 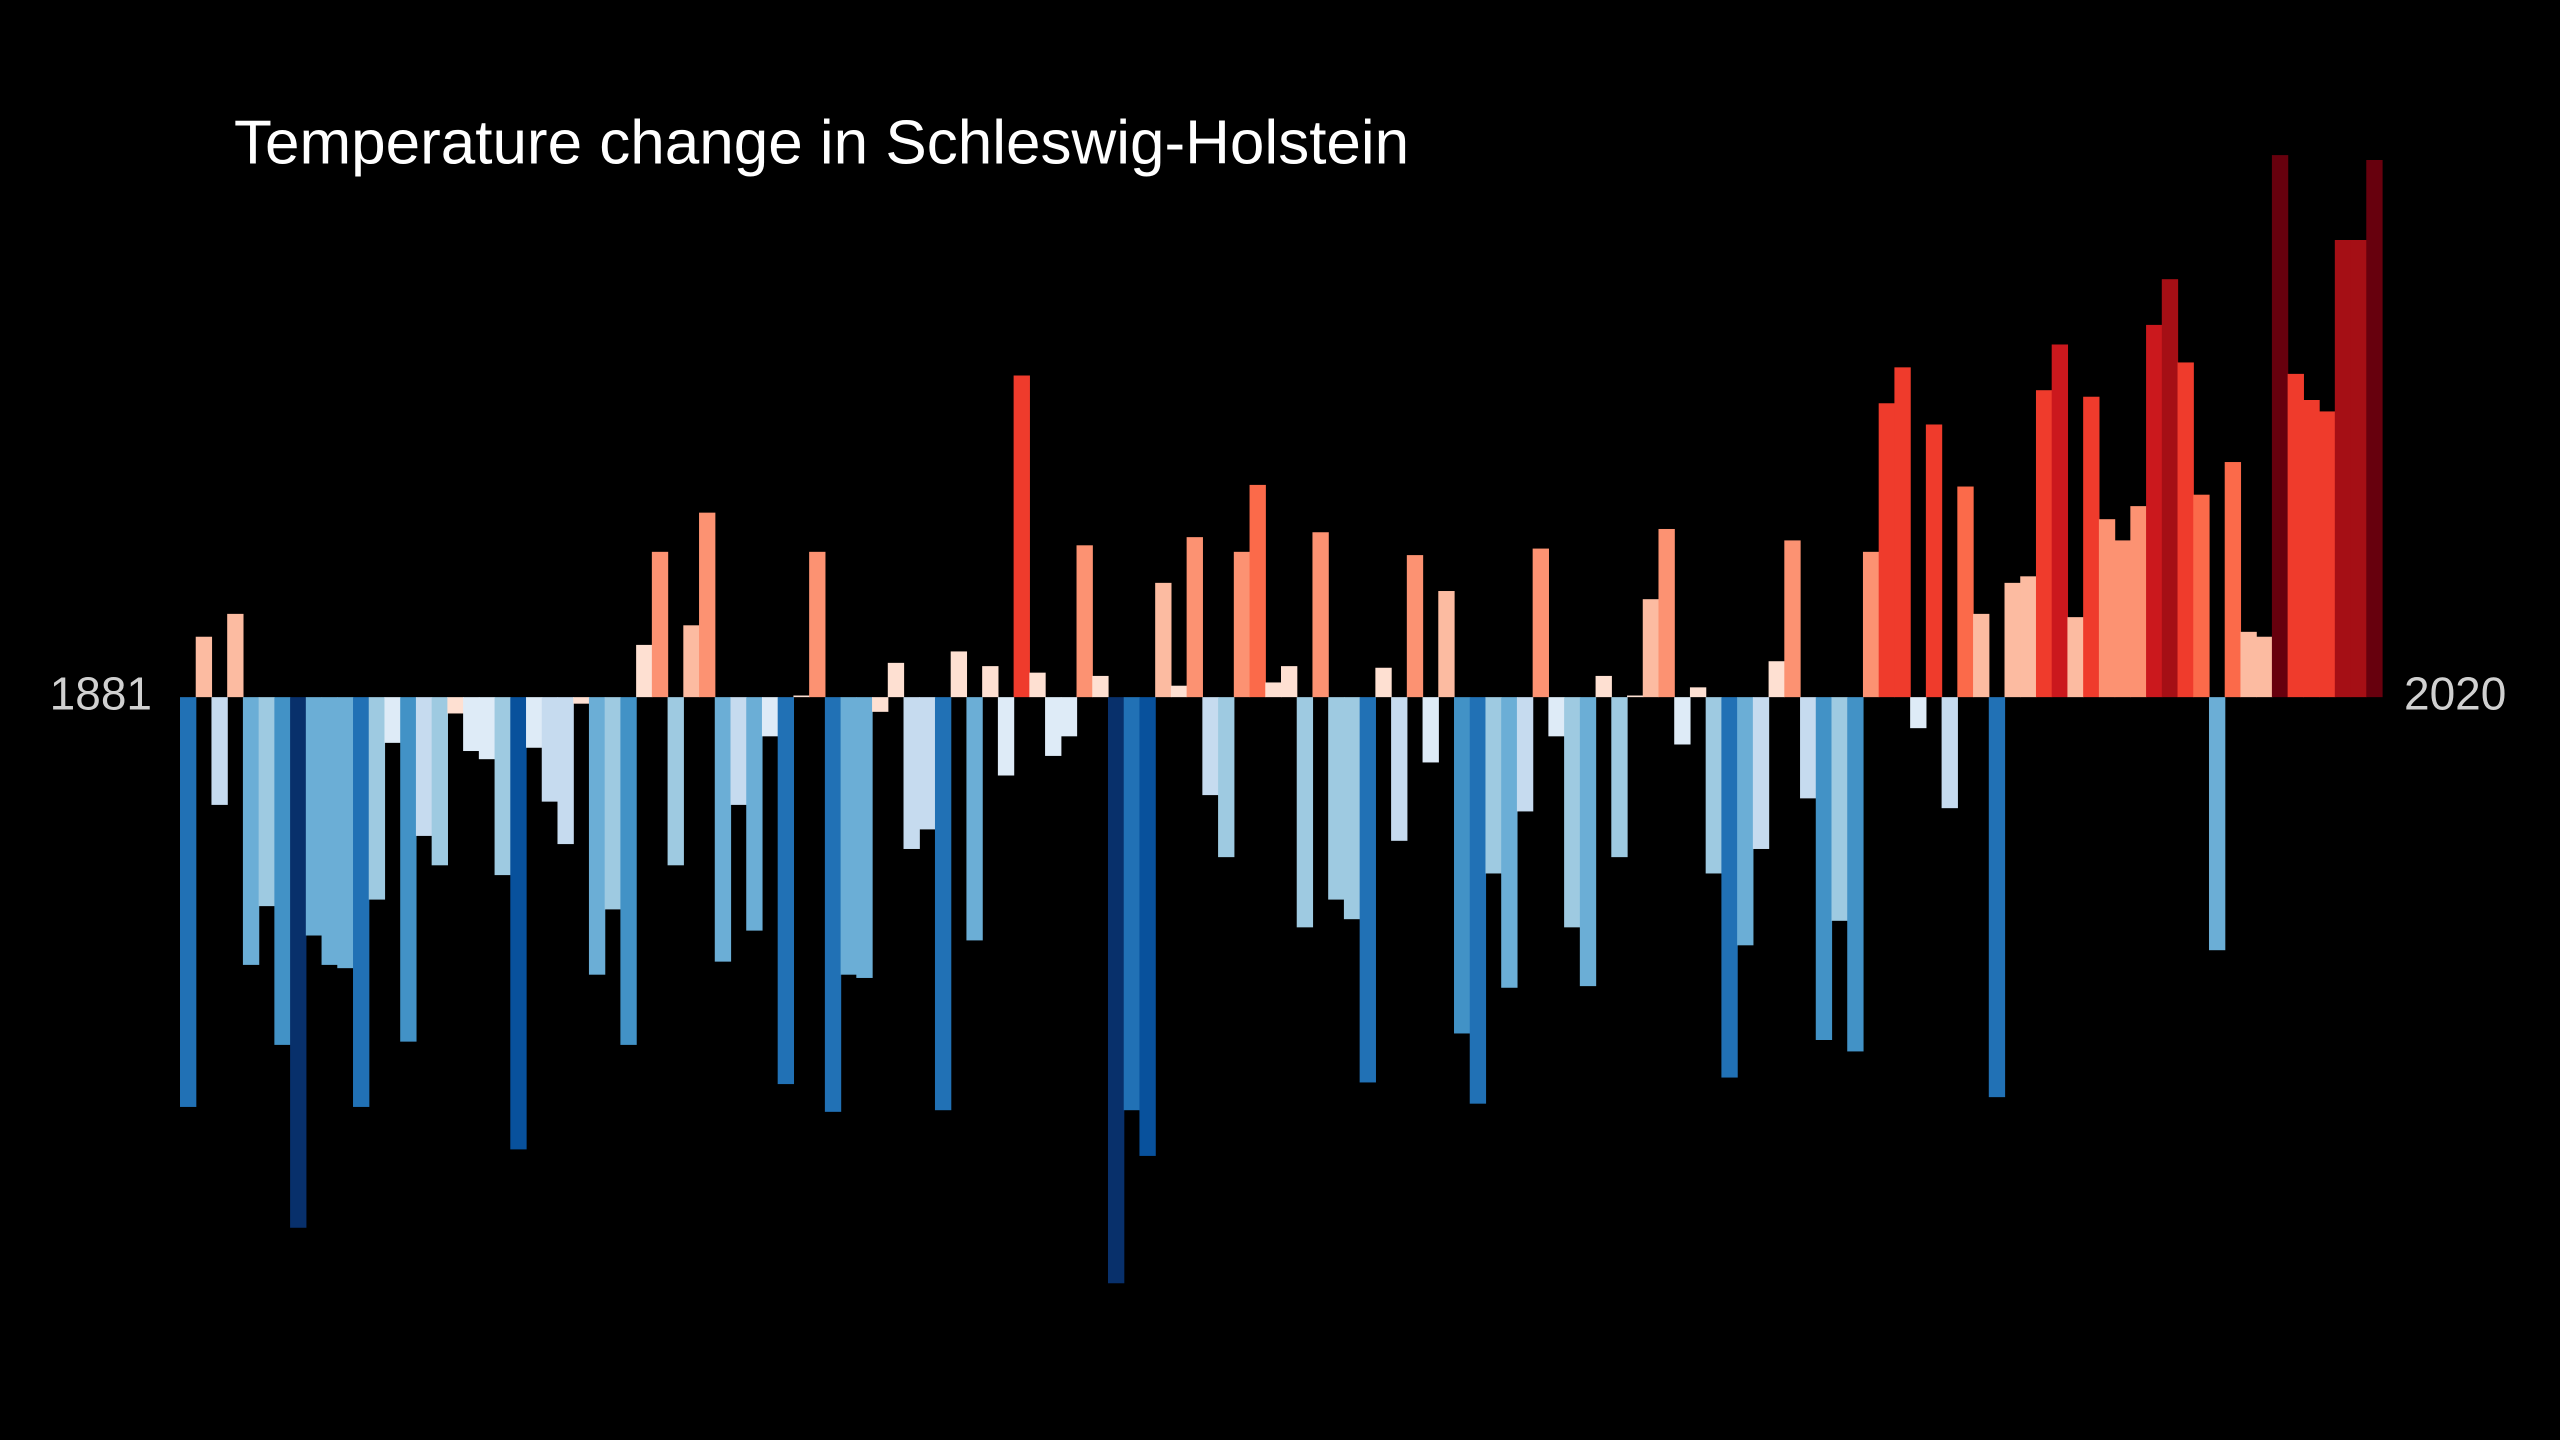 I want to click on x-tick-label: 2020, so click(x=2455, y=693).